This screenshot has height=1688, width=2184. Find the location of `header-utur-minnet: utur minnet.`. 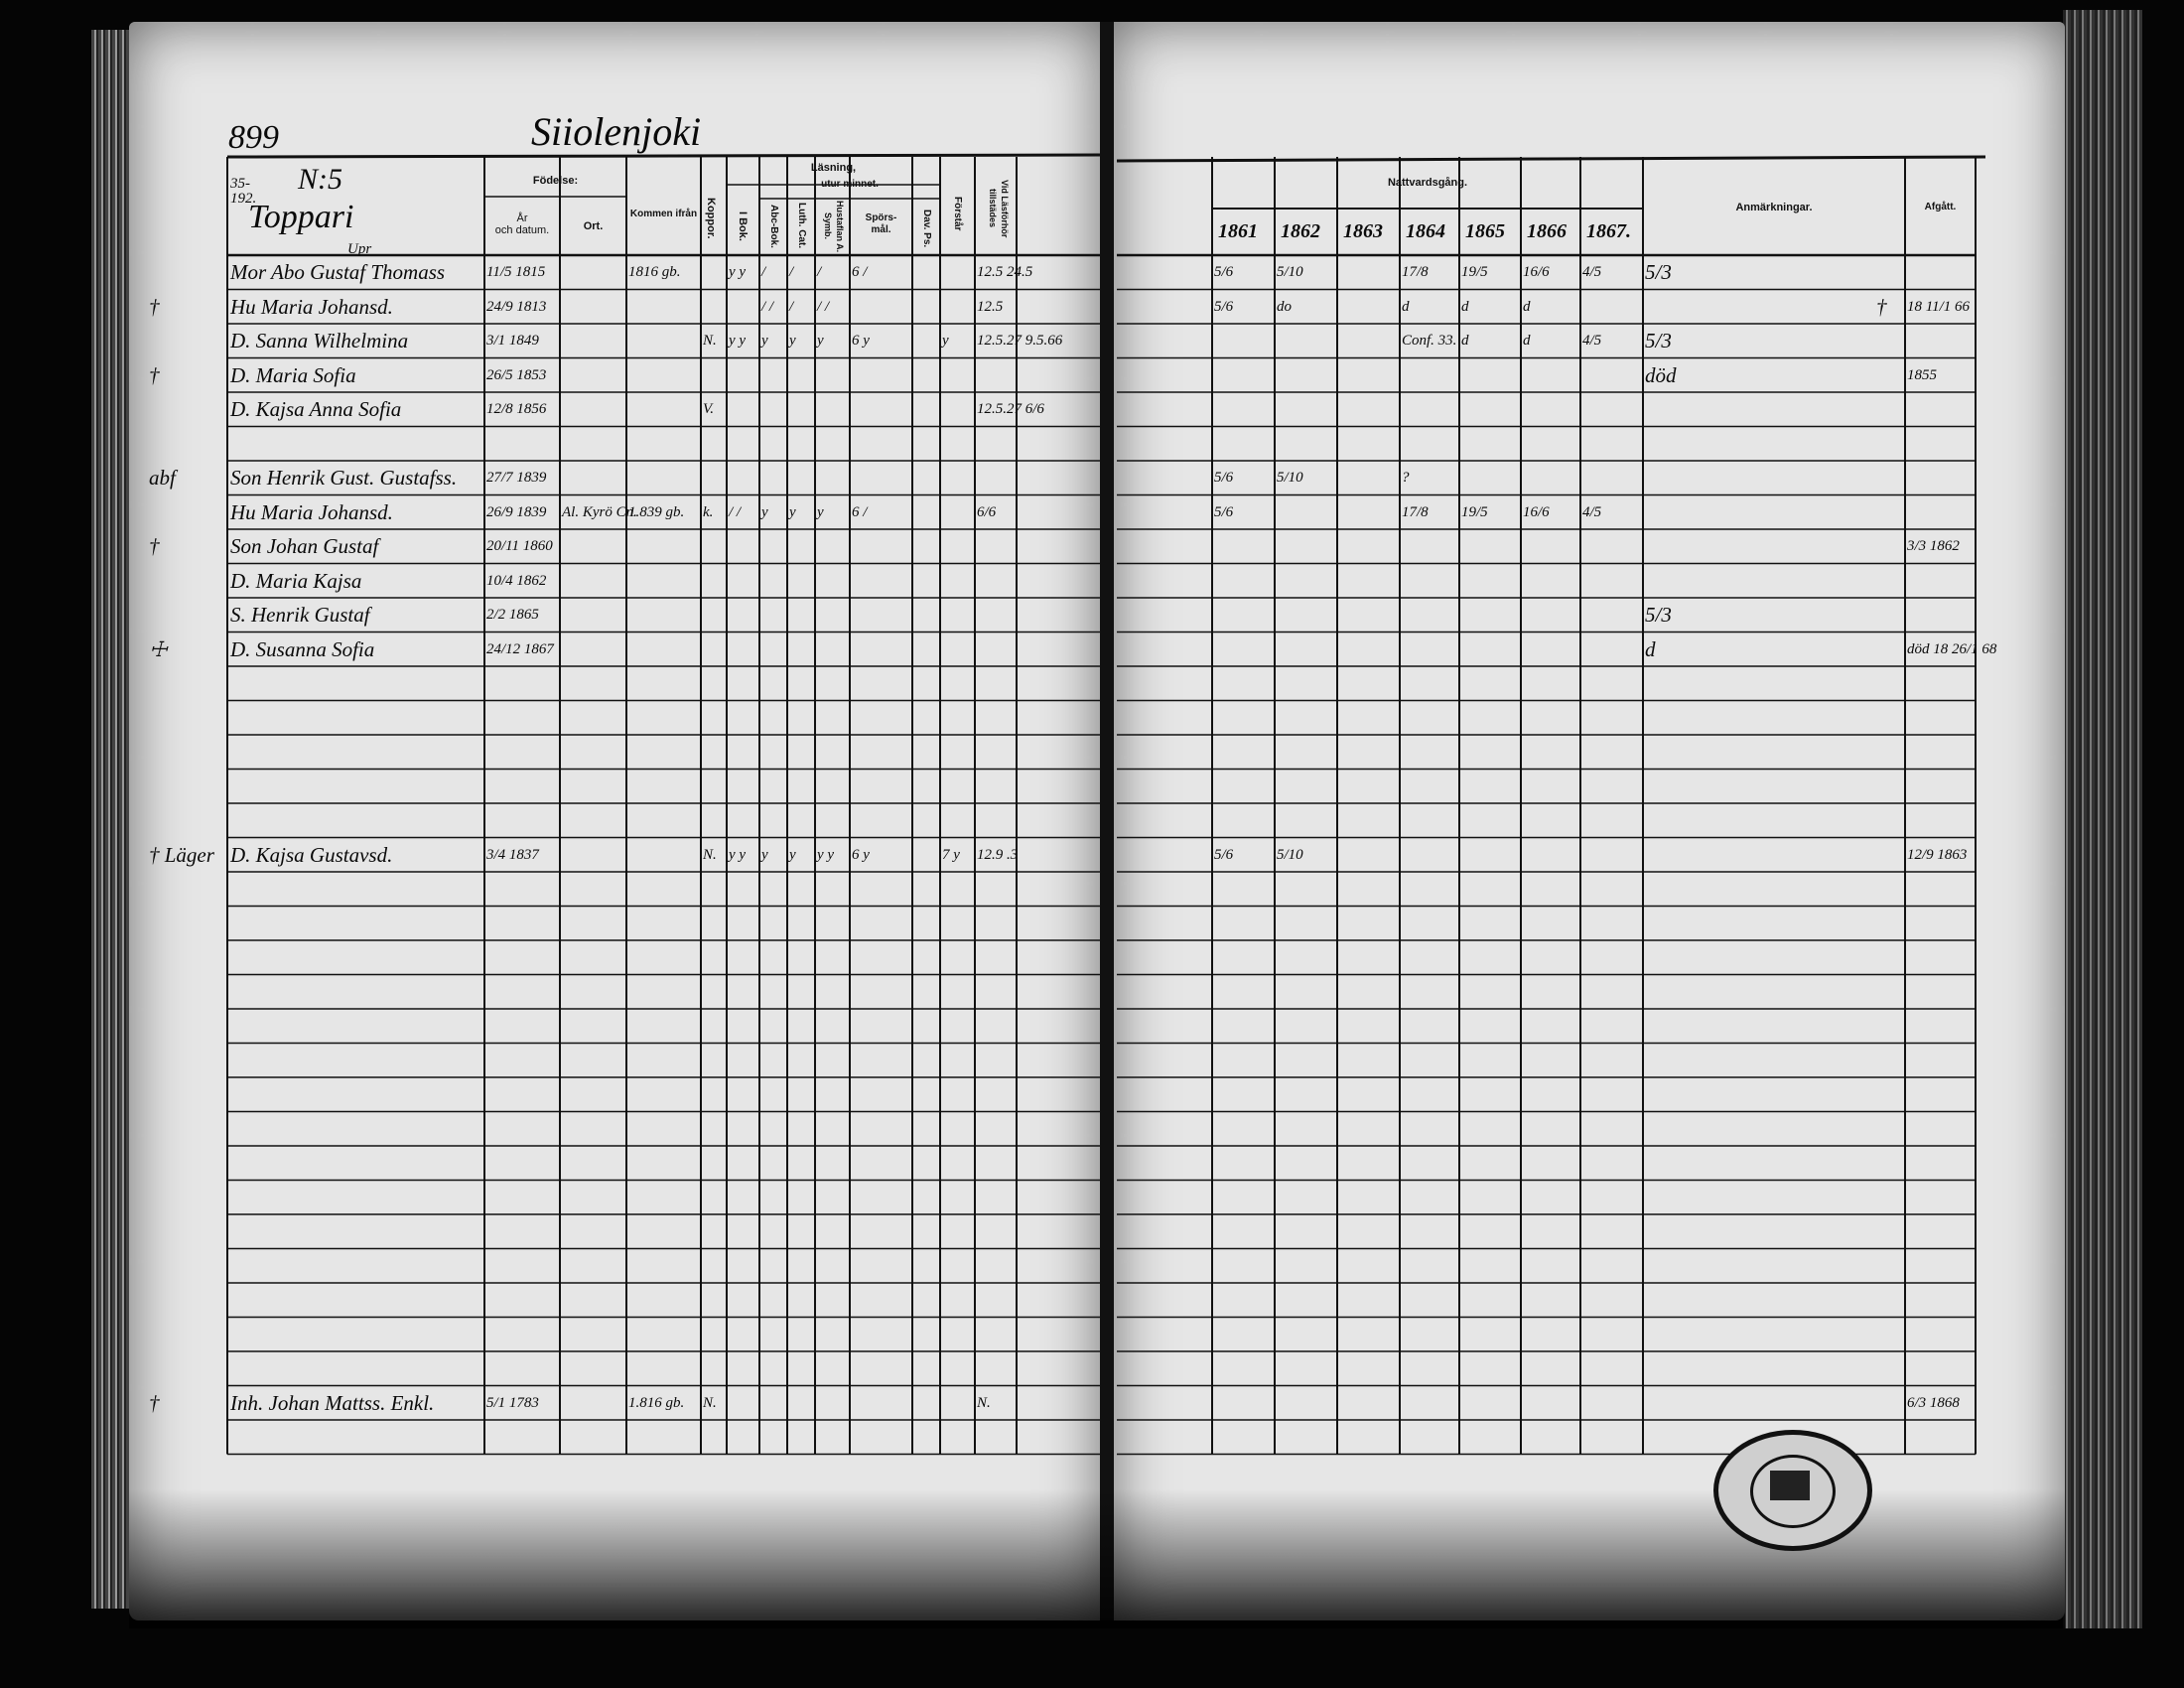

header-utur-minnet: utur minnet. is located at coordinates (850, 184).